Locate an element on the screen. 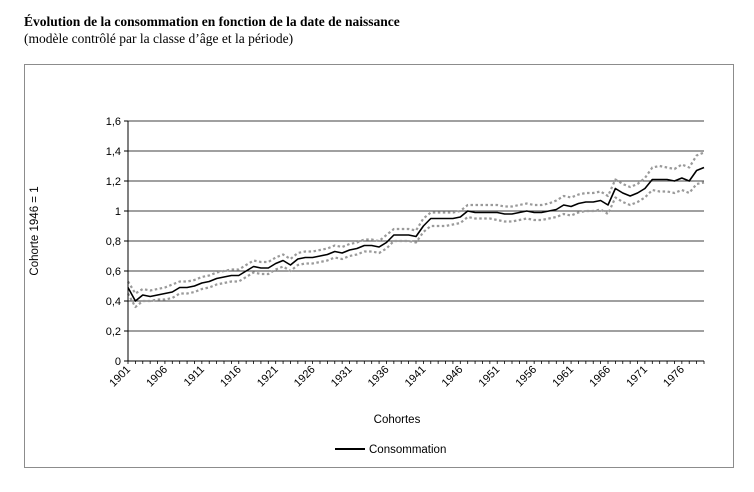 This screenshot has width=754, height=492. legend-label-consommation: Consommation is located at coordinates (407, 450).